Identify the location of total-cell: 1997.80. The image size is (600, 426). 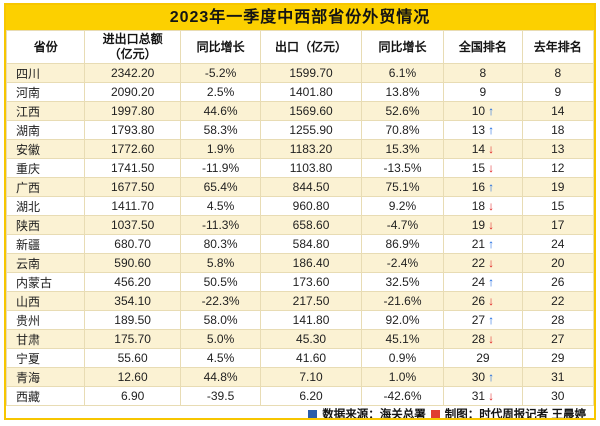
(132, 111).